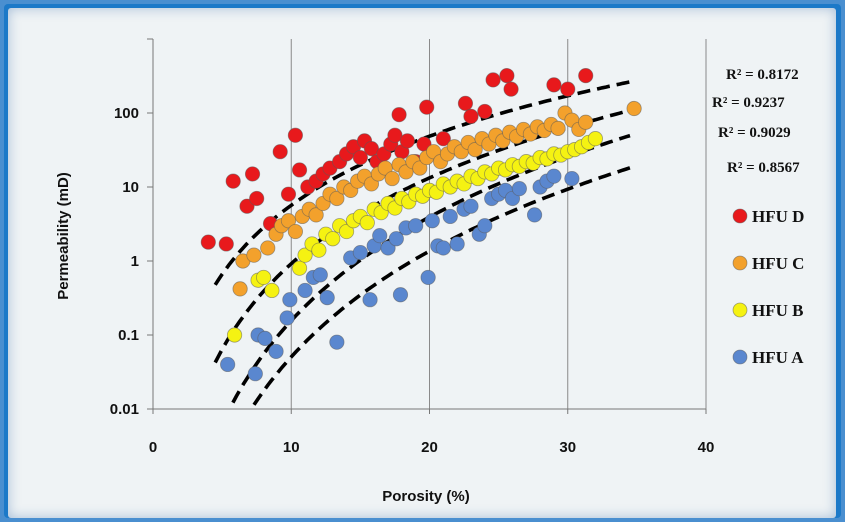  Describe the element at coordinates (126, 113) in the screenshot. I see `y-tick-label: 100` at that location.